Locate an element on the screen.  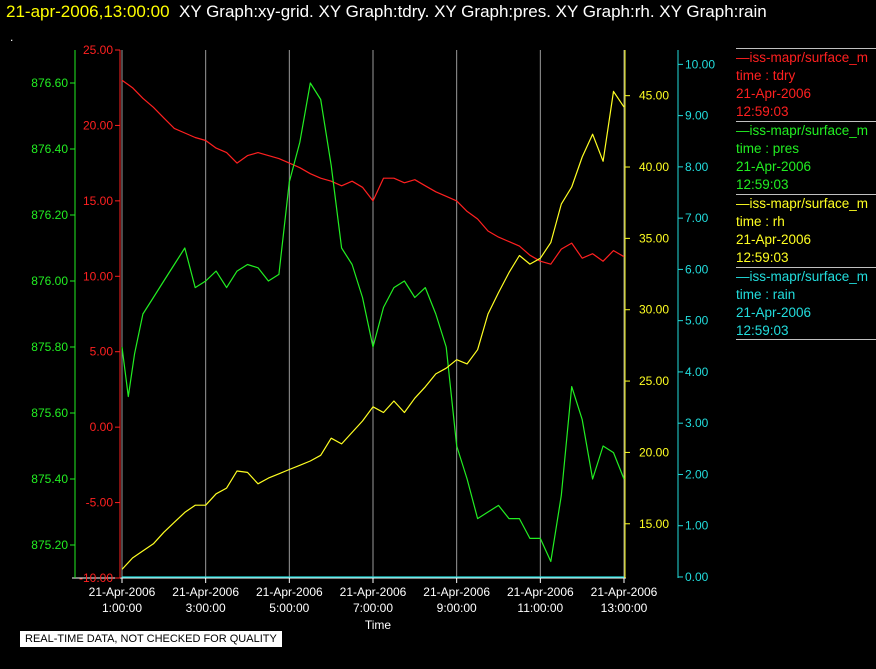
rh-tick-label: 40.00 is located at coordinates (654, 167).